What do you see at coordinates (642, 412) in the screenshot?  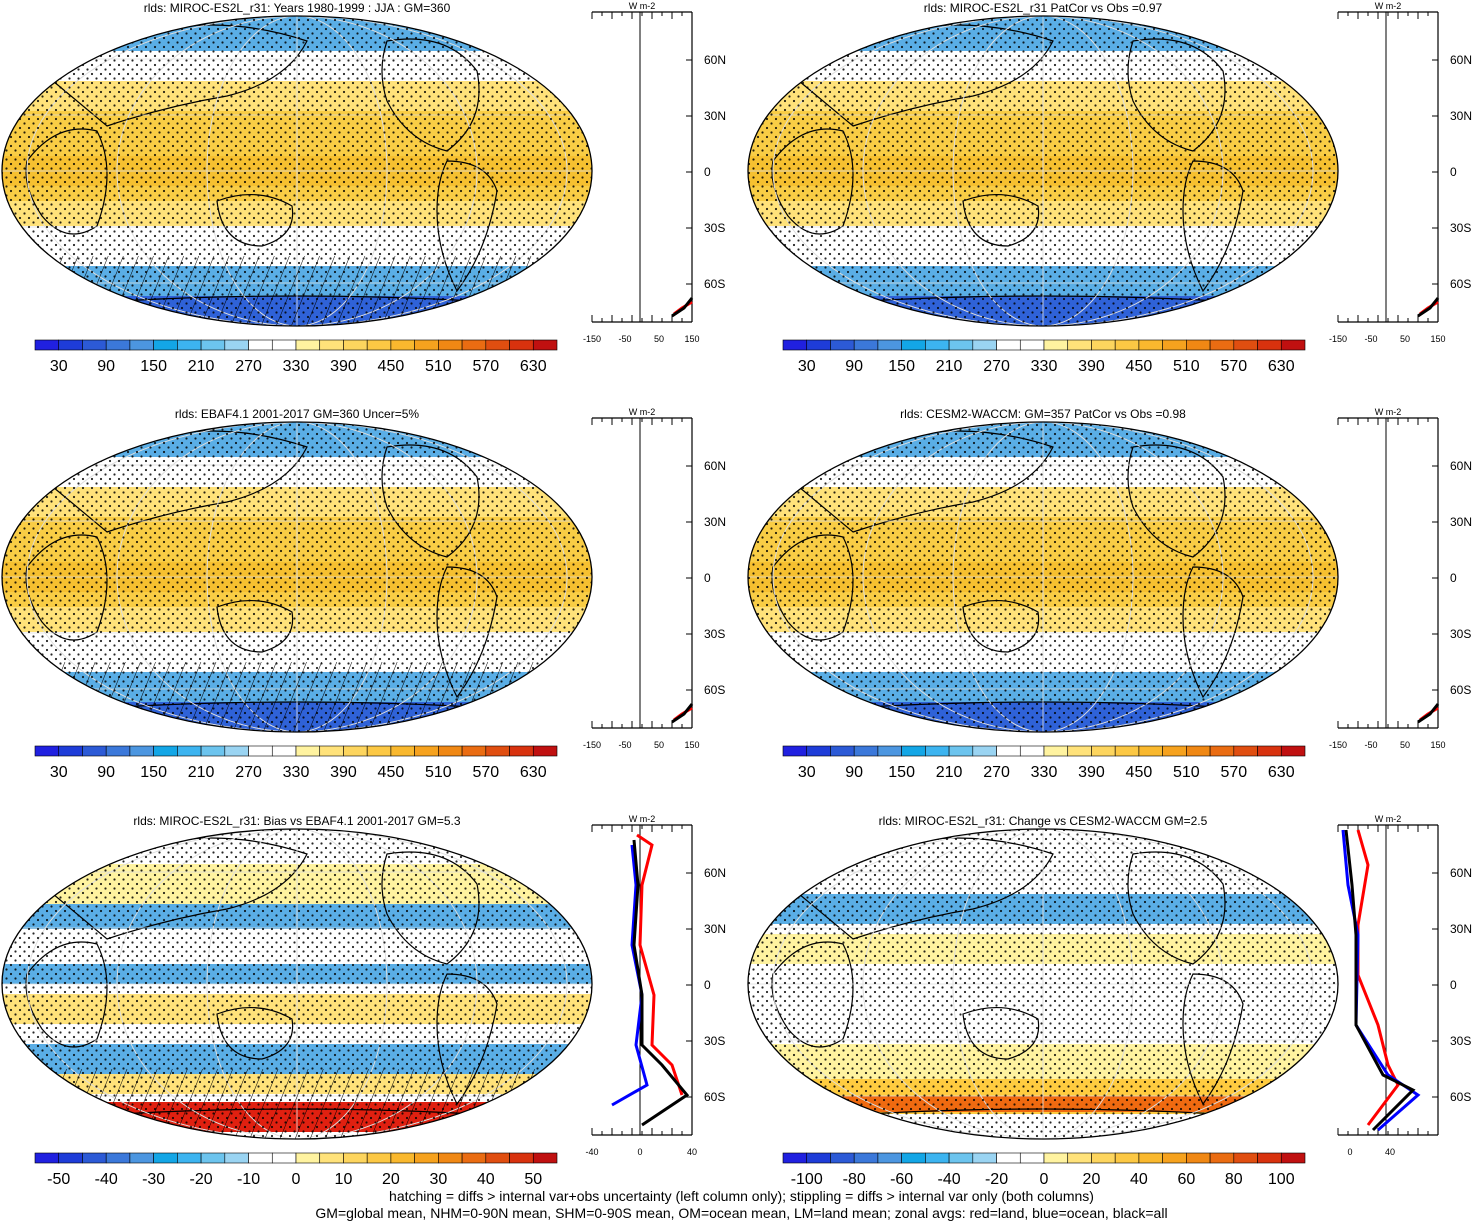 I see `profile-unit: W m-2` at bounding box center [642, 412].